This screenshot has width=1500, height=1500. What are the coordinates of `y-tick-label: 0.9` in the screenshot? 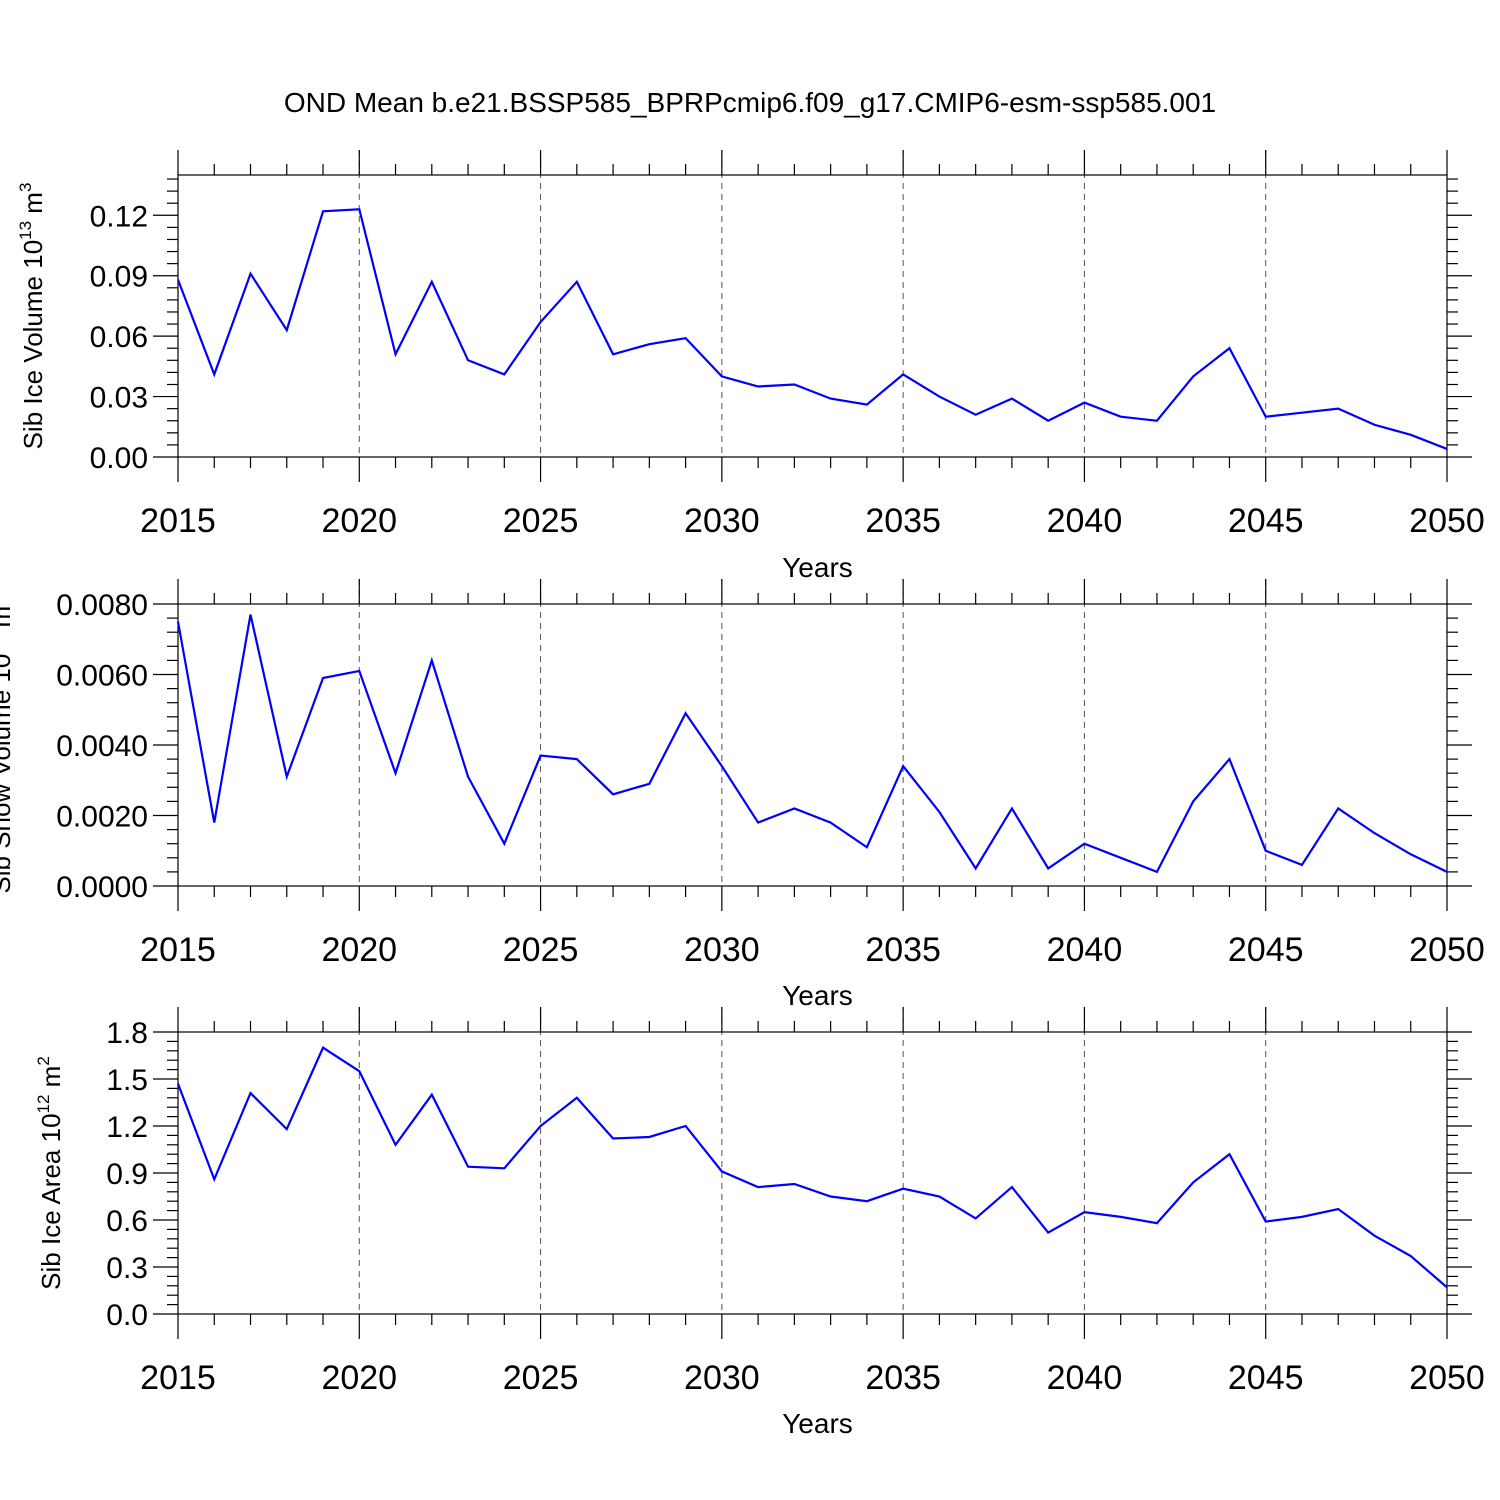 It's located at (127, 1174).